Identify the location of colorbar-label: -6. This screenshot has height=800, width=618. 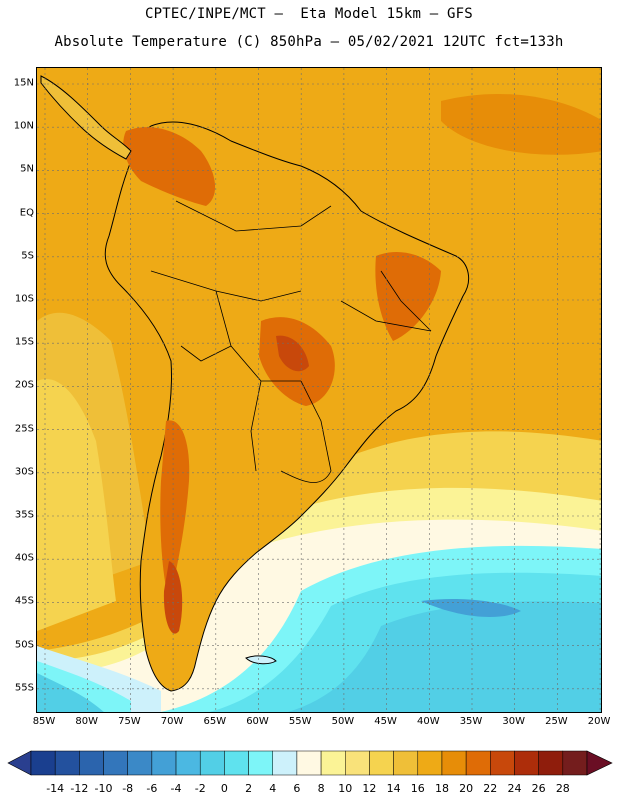
(152, 788).